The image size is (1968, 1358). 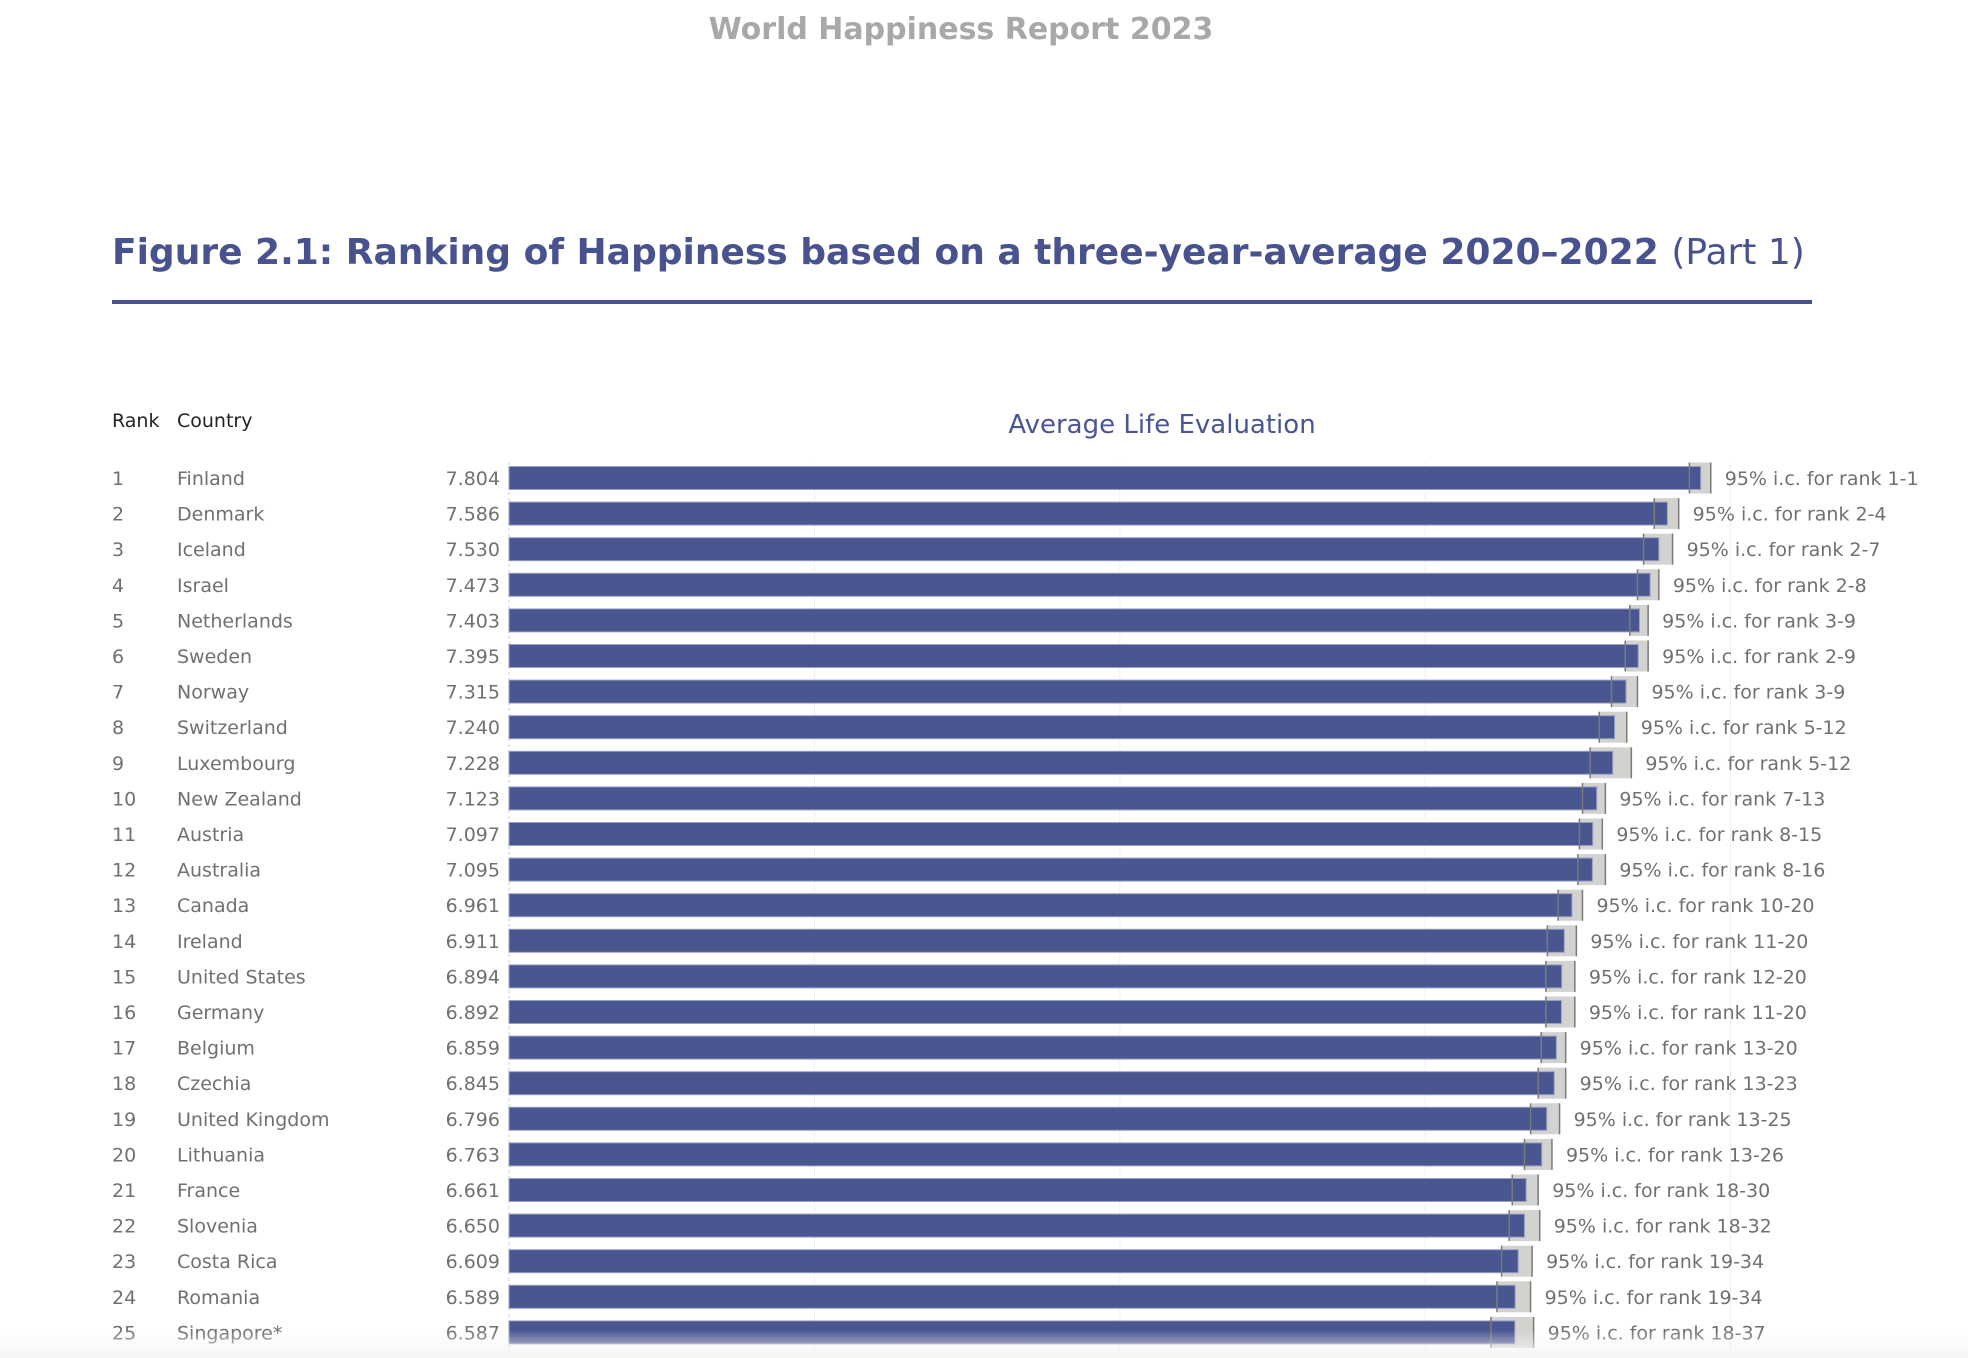 I want to click on country-label: New Zealand, so click(x=239, y=799).